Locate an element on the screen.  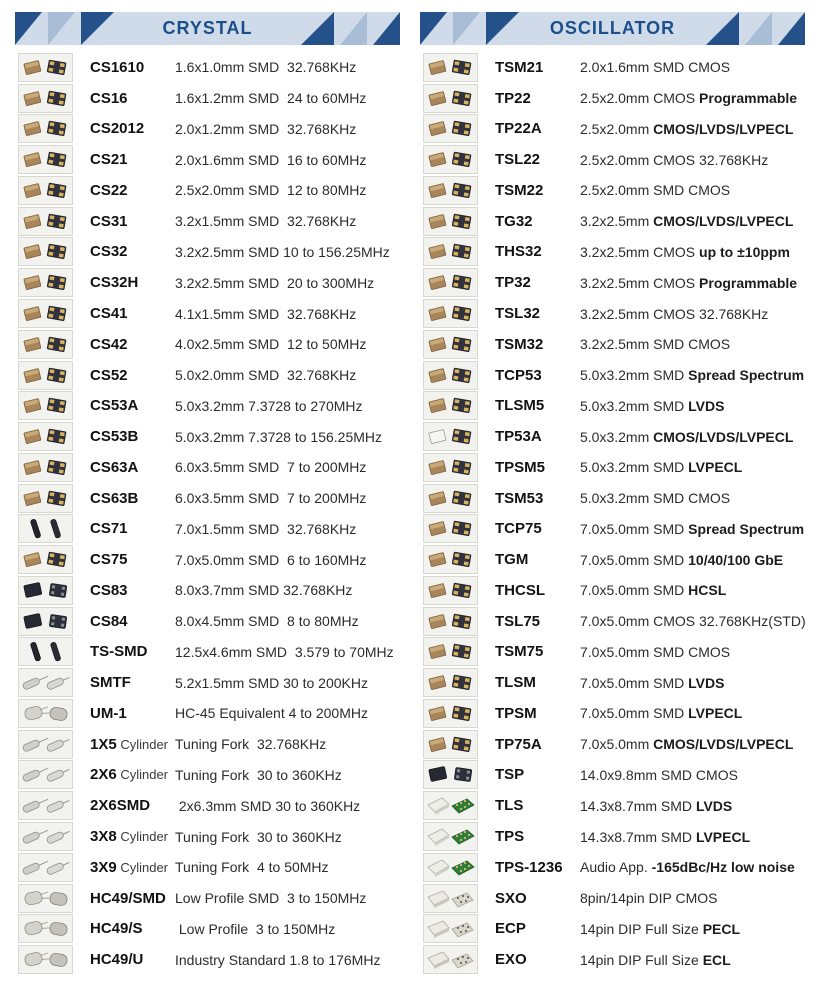
smd-bars-icon is located at coordinates (45, 529).